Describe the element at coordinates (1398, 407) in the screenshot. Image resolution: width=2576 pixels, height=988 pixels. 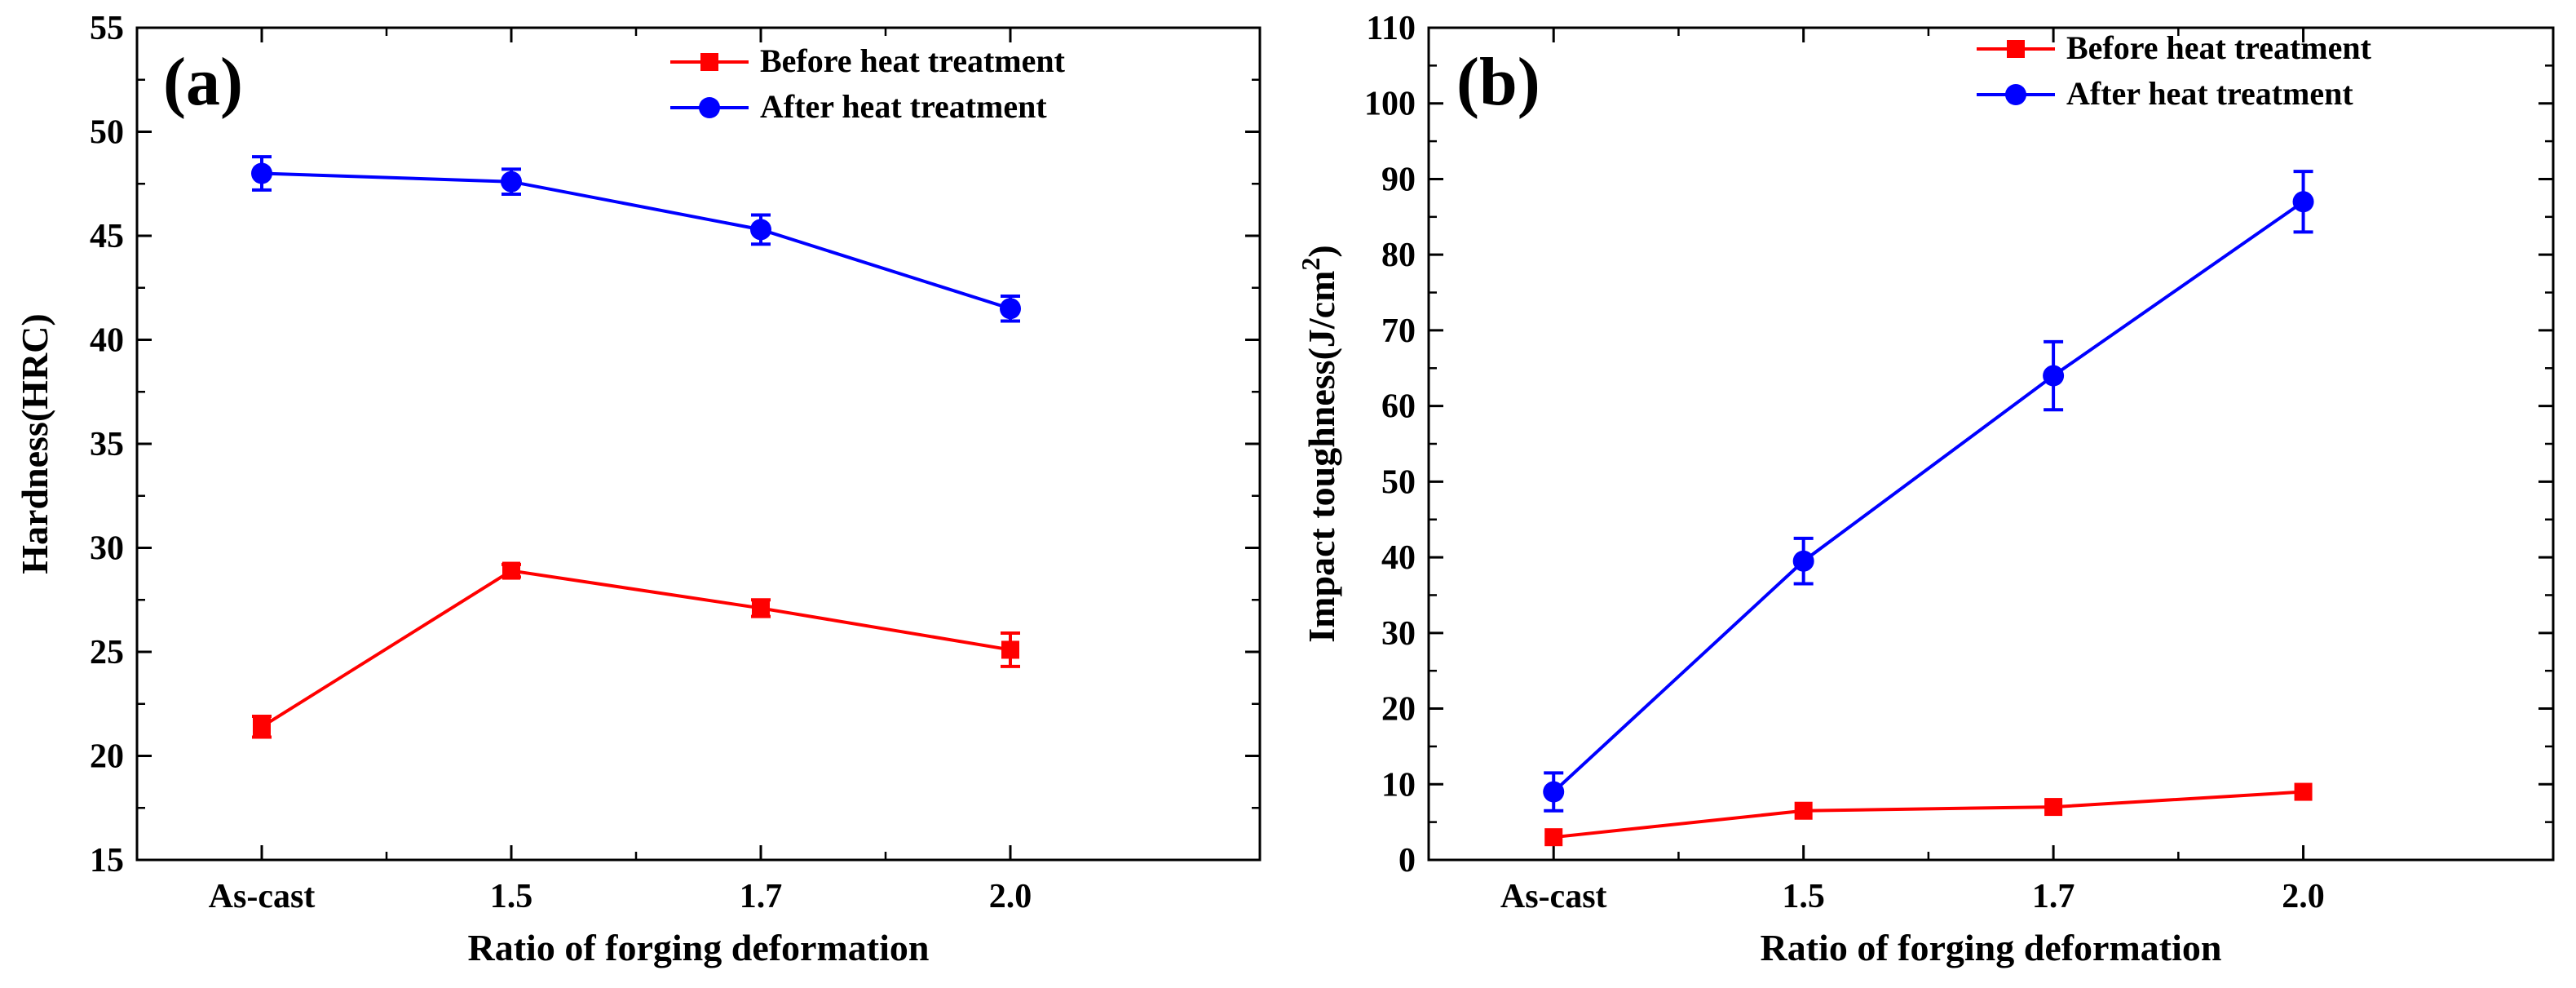
I see `y-tick-label: 60` at that location.